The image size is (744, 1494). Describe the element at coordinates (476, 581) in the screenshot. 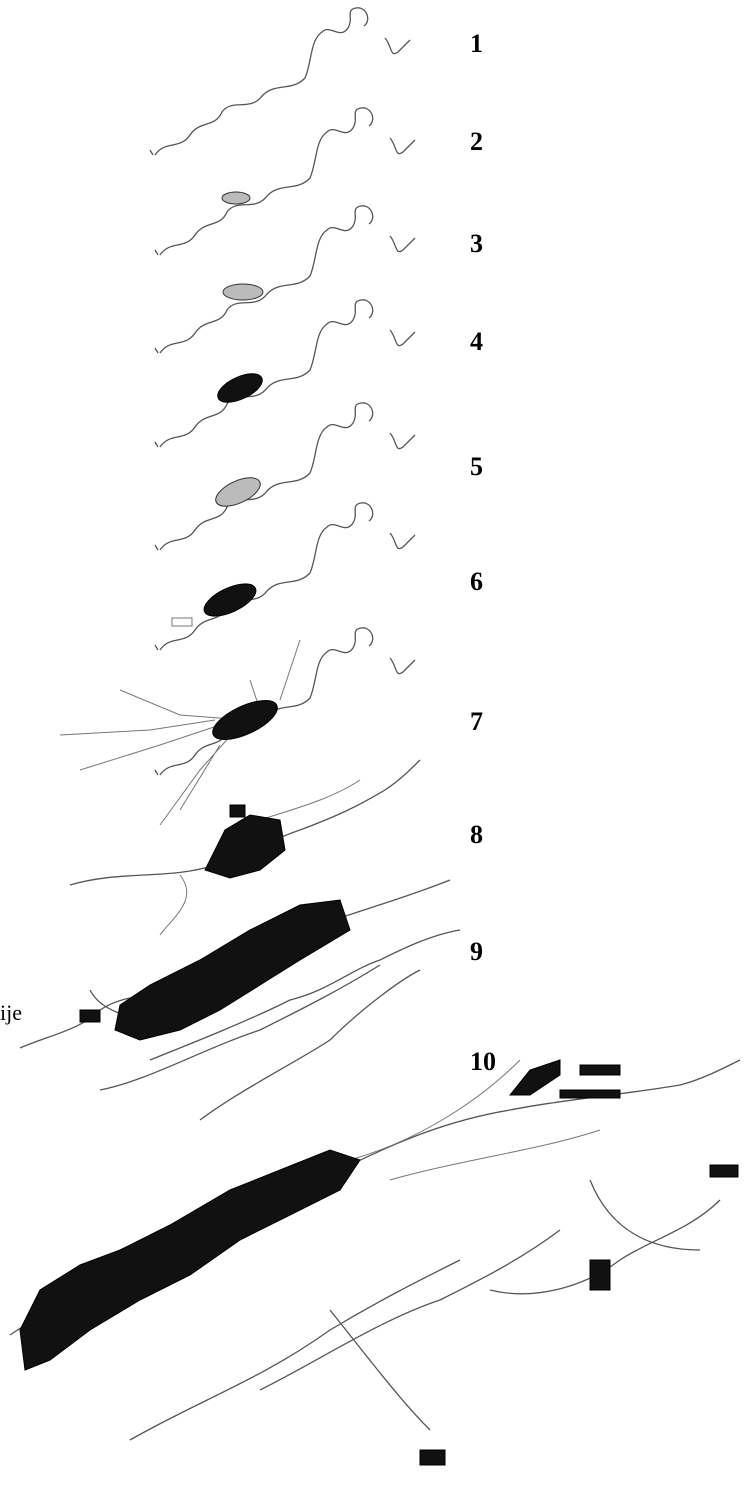

I see `map-number: 6` at that location.